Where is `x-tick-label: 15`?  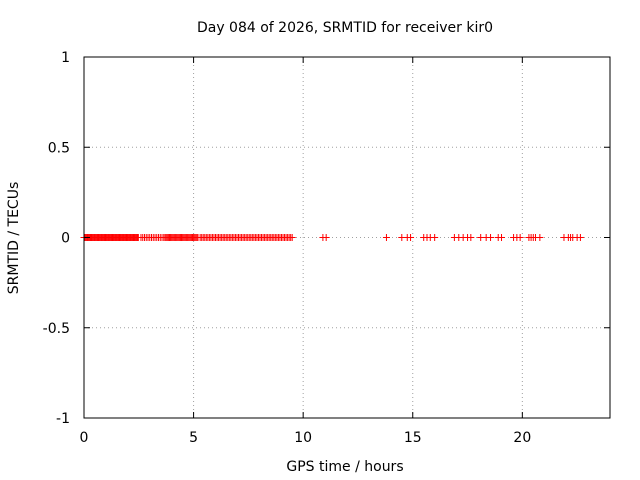
x-tick-label: 15 is located at coordinates (413, 438).